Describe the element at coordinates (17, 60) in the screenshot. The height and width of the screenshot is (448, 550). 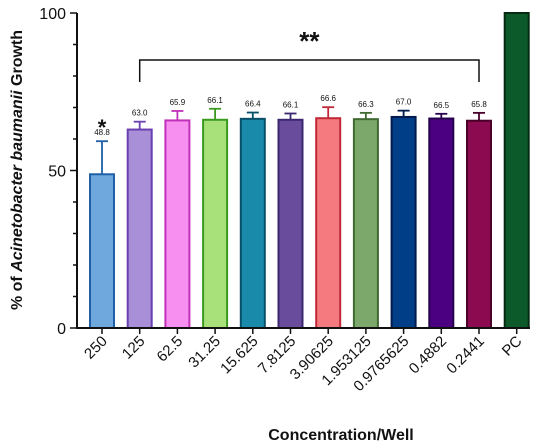
I see `y-axis-title-suffix: Growth` at that location.